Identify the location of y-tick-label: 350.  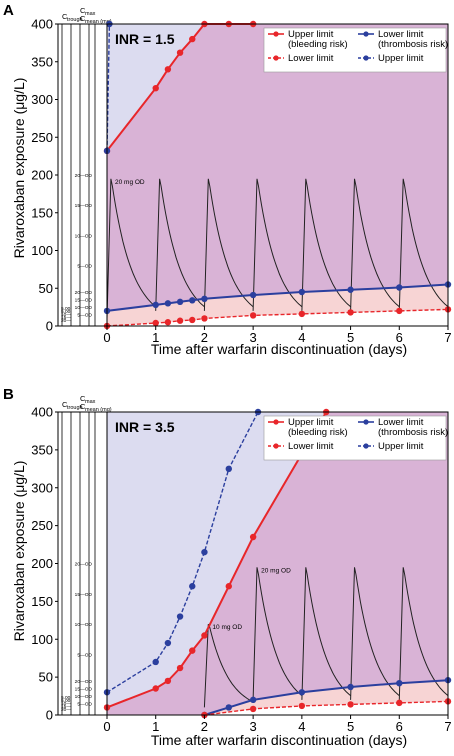
(42, 61).